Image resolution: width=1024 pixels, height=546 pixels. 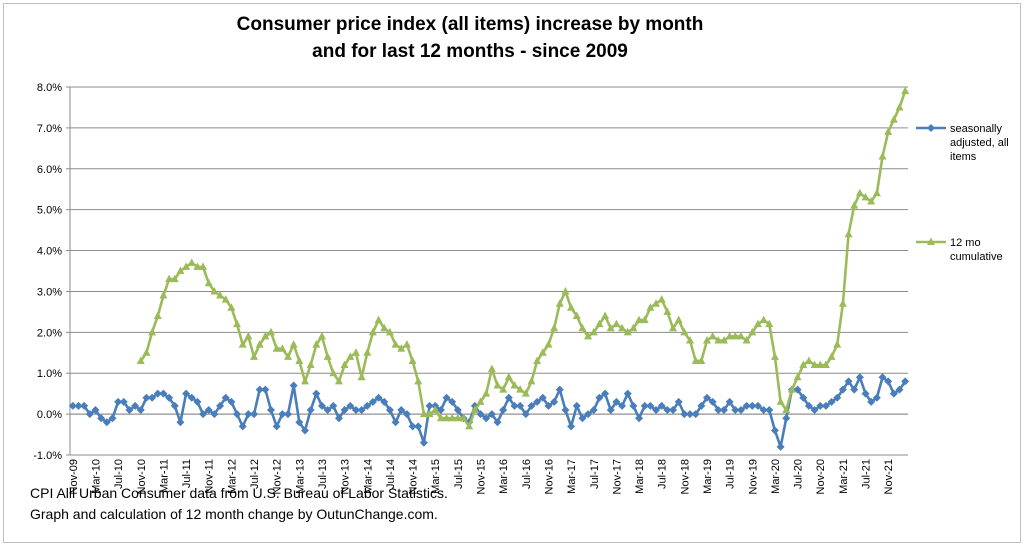 I want to click on x-tick-label: Nov-17, so click(x=617, y=476).